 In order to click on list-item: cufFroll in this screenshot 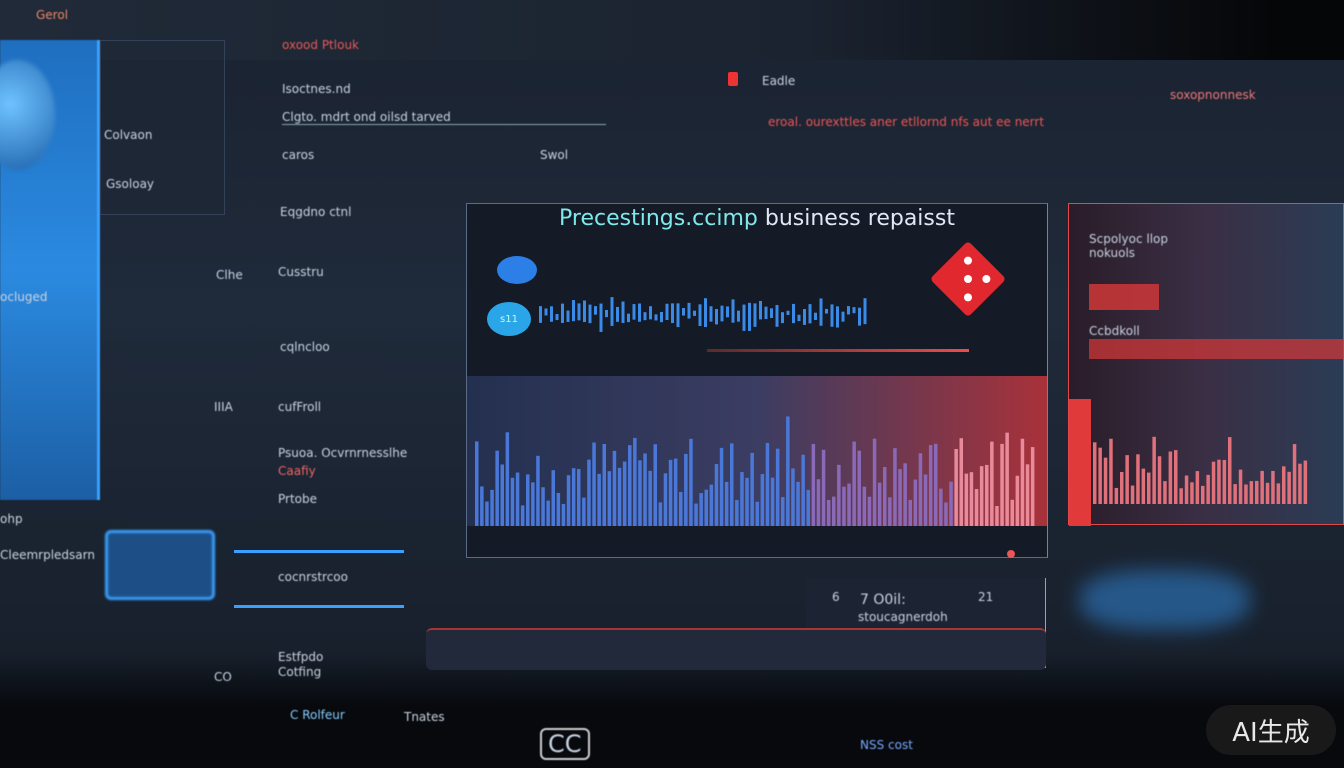, I will do `click(300, 407)`.